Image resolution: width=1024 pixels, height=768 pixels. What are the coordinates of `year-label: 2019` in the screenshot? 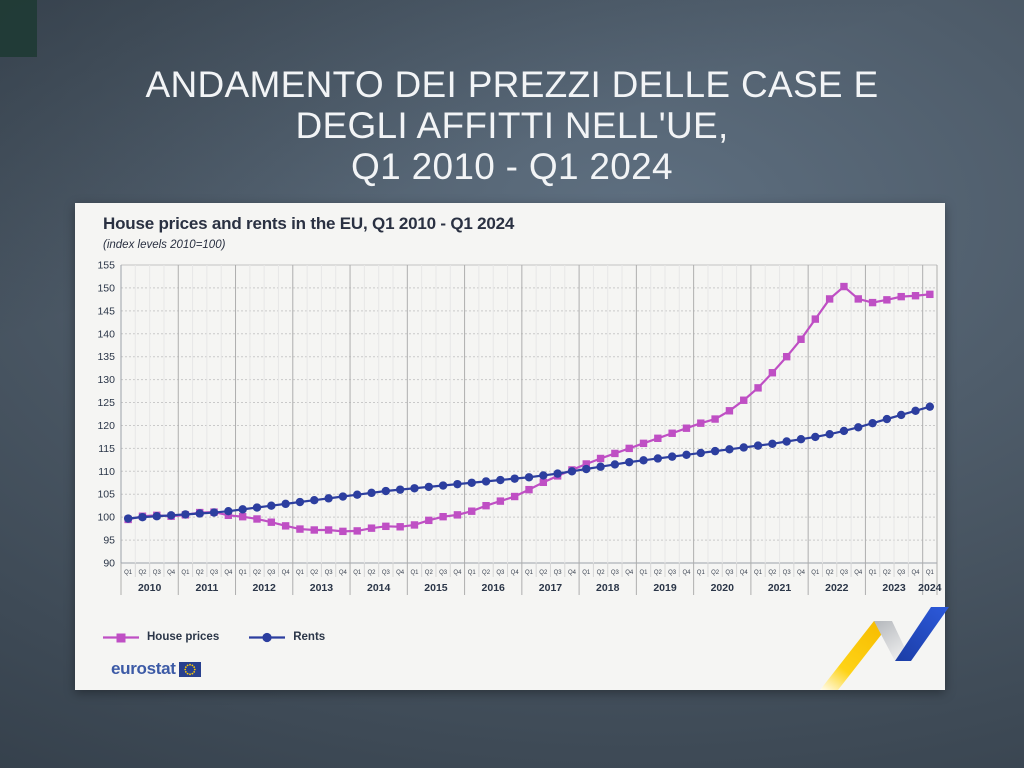 It's located at (665, 588).